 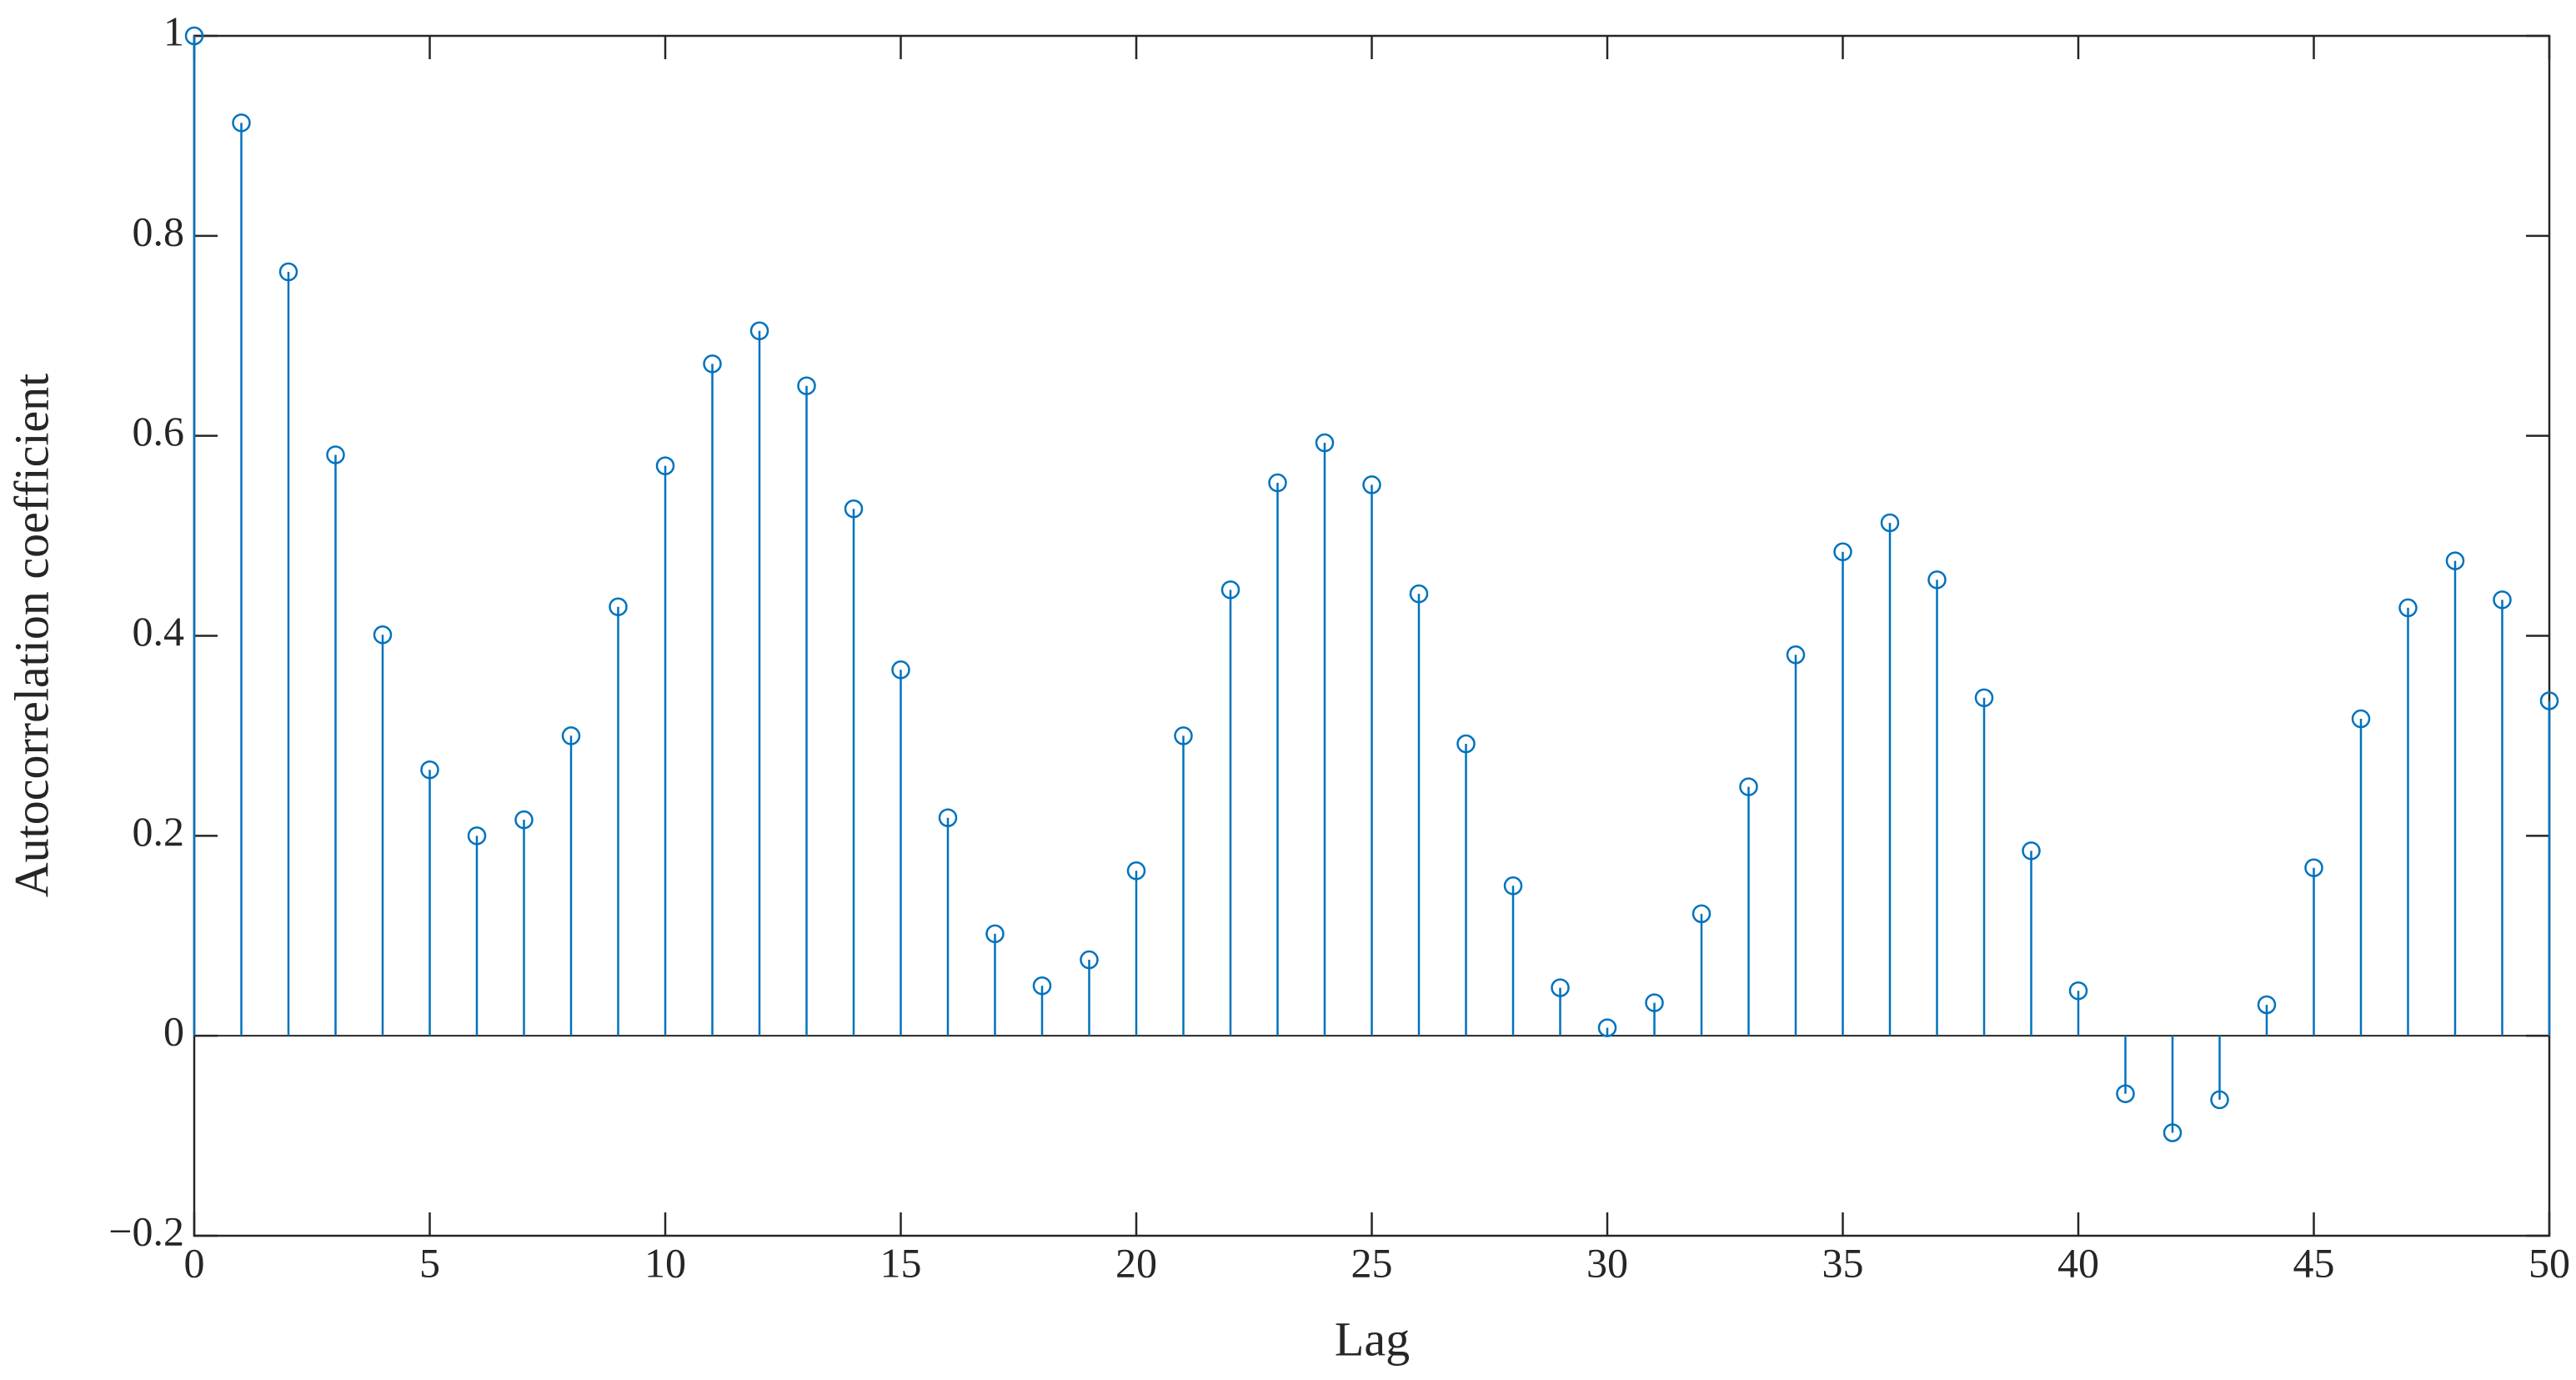 What do you see at coordinates (1136, 1262) in the screenshot?
I see `x-tick-label: 20` at bounding box center [1136, 1262].